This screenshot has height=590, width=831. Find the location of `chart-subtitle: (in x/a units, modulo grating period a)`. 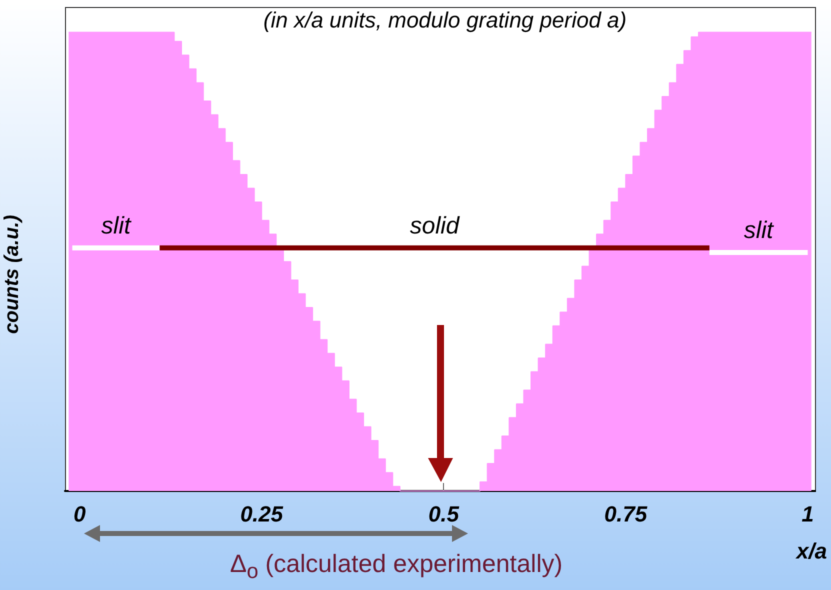

chart-subtitle: (in x/a units, modulo grating period a) is located at coordinates (445, 20).